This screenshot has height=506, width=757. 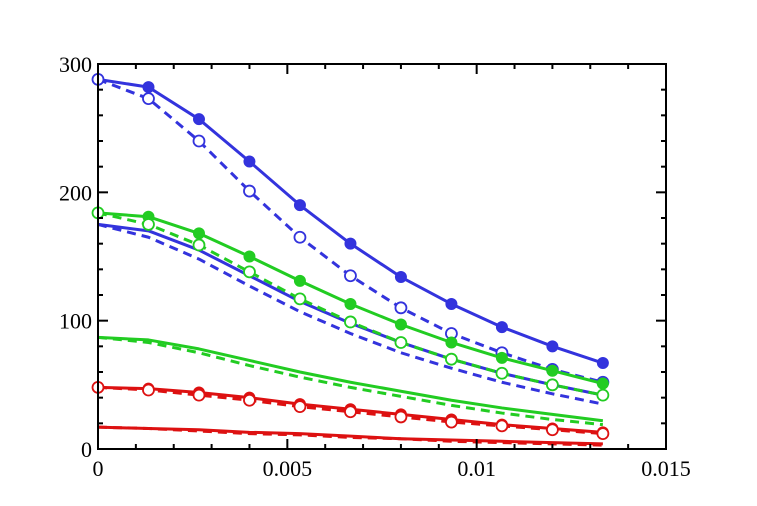 What do you see at coordinates (75, 321) in the screenshot?
I see `y-tick-label: 100` at bounding box center [75, 321].